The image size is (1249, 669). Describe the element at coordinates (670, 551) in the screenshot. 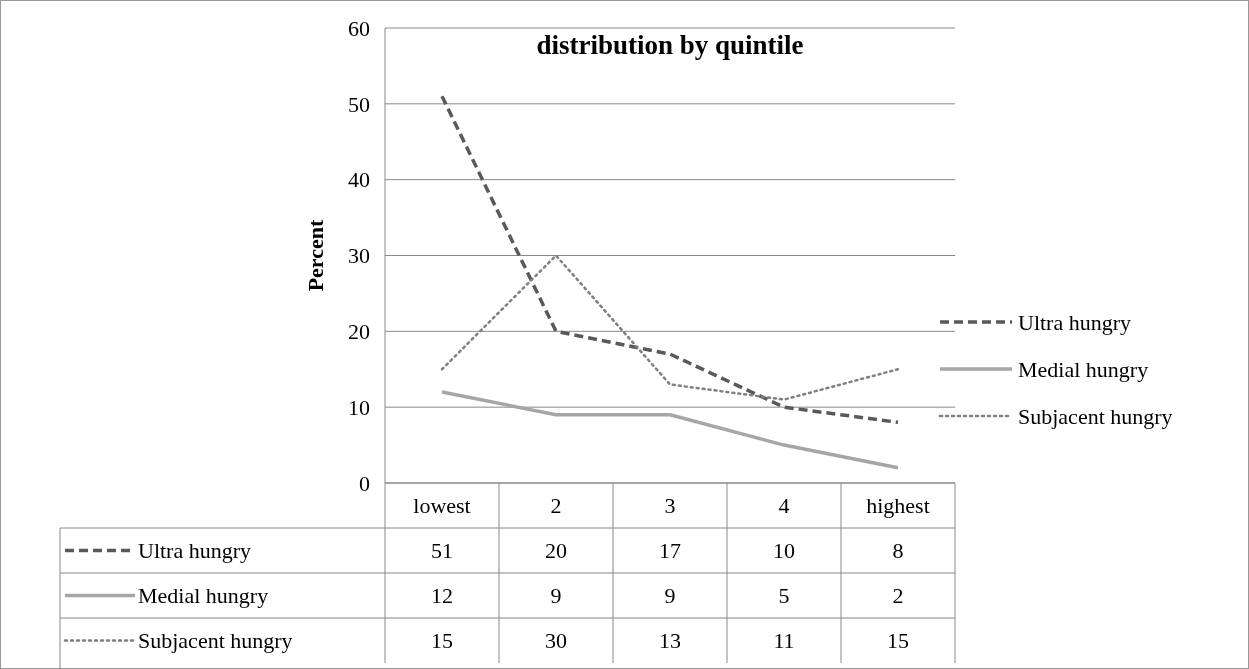

I see `data-label: 17` at that location.